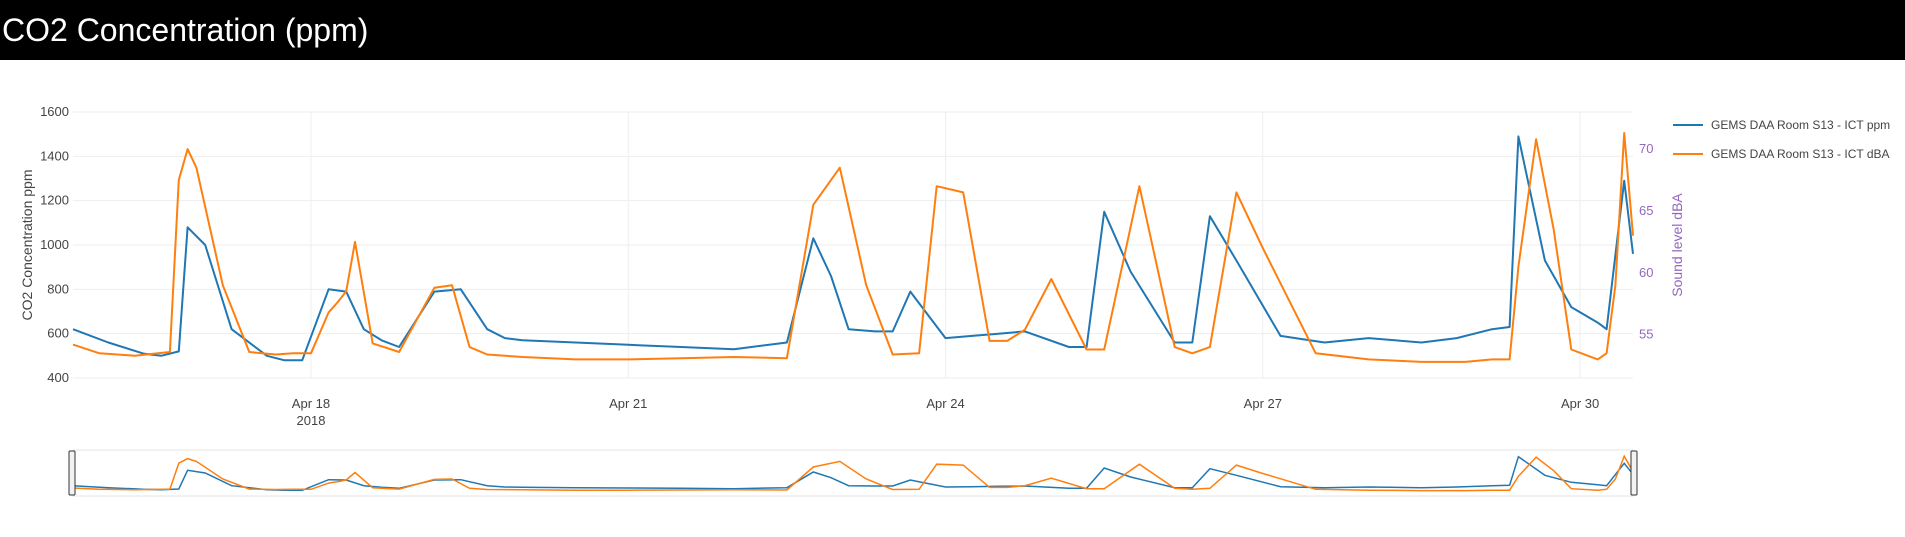 The height and width of the screenshot is (537, 1905). What do you see at coordinates (1677, 245) in the screenshot?
I see `y-right-axis-title: Sound level dBA` at bounding box center [1677, 245].